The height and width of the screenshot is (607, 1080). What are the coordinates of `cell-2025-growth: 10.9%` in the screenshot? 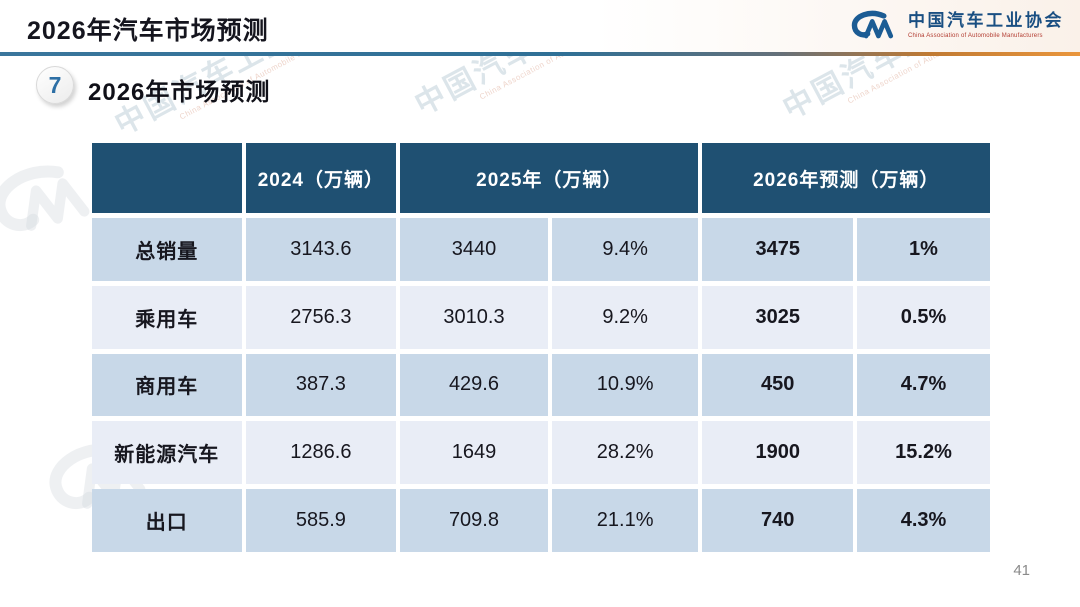 It's located at (625, 385).